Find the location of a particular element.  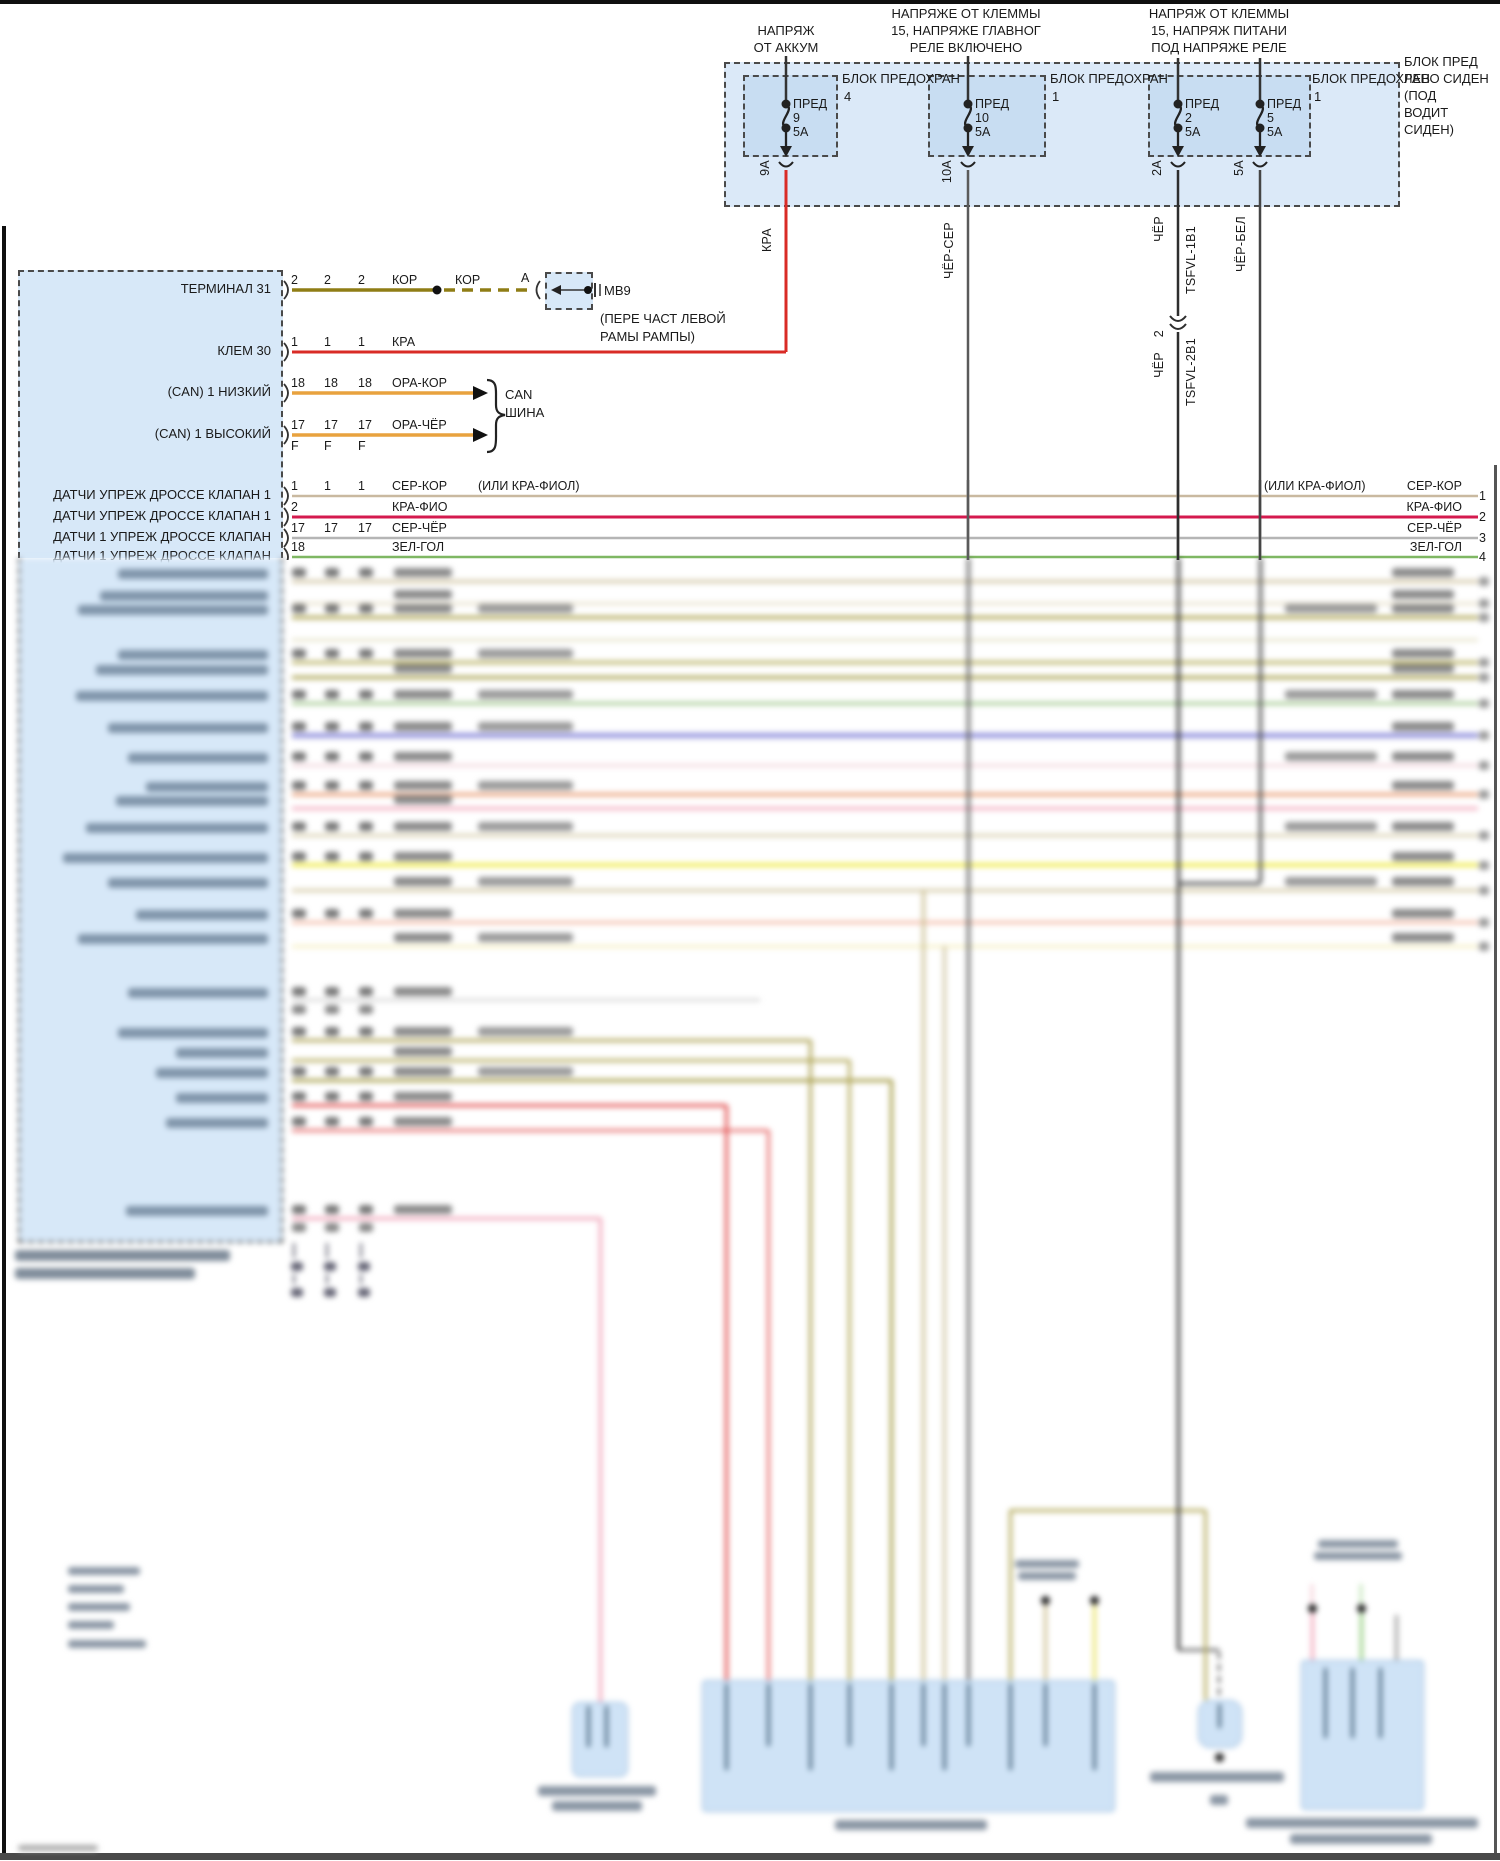

right-wire-name: СЕР-ЧЁР is located at coordinates (1434, 528).